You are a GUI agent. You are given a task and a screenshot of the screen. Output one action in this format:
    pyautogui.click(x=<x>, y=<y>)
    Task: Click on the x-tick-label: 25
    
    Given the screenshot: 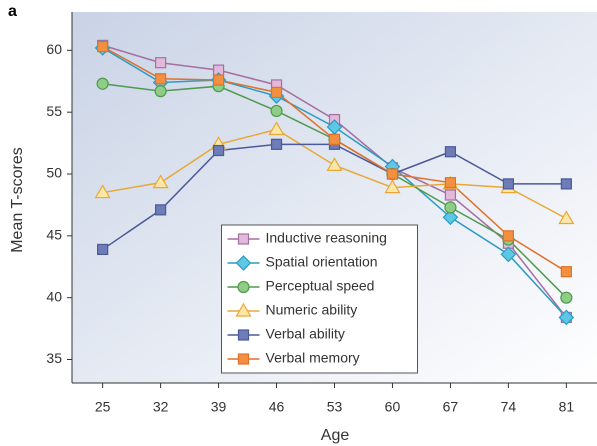 What is the action you would take?
    pyautogui.click(x=103, y=407)
    